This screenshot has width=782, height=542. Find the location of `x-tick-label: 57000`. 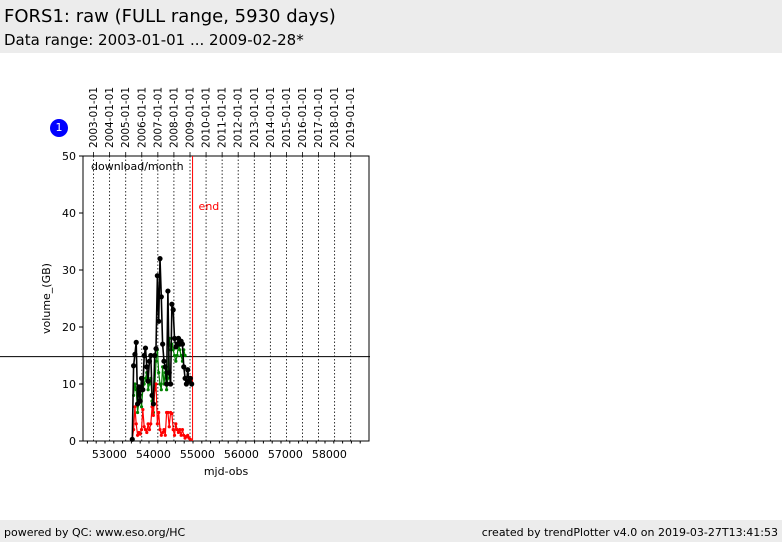

x-tick-label: 57000 is located at coordinates (285, 454).